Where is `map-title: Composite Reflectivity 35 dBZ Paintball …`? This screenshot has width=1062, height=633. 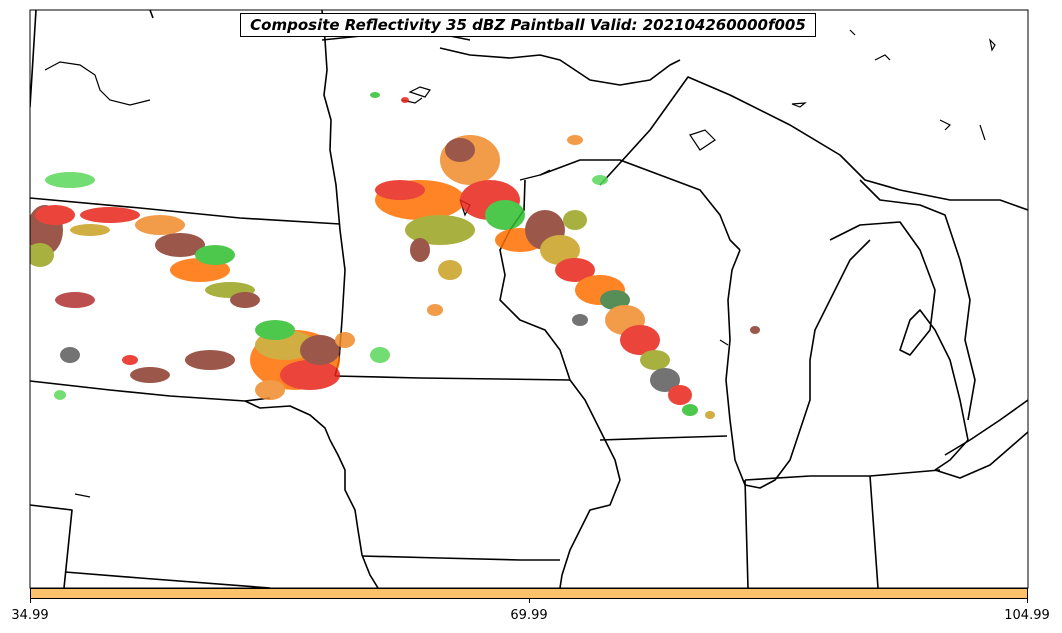
map-title: Composite Reflectivity 35 dBZ Paintball … is located at coordinates (528, 25).